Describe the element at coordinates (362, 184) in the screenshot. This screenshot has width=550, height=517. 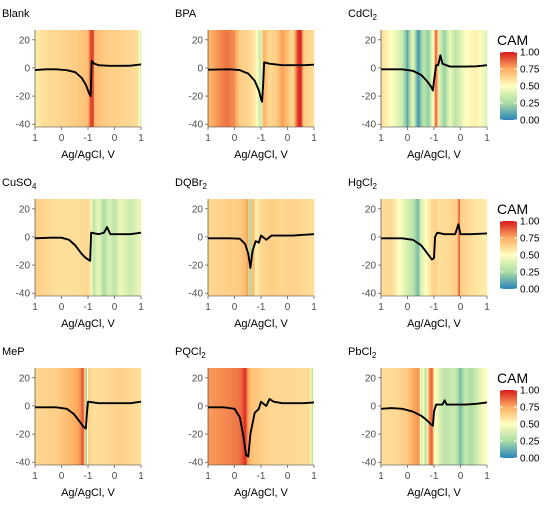
I see `panel-title: HgCl2` at that location.